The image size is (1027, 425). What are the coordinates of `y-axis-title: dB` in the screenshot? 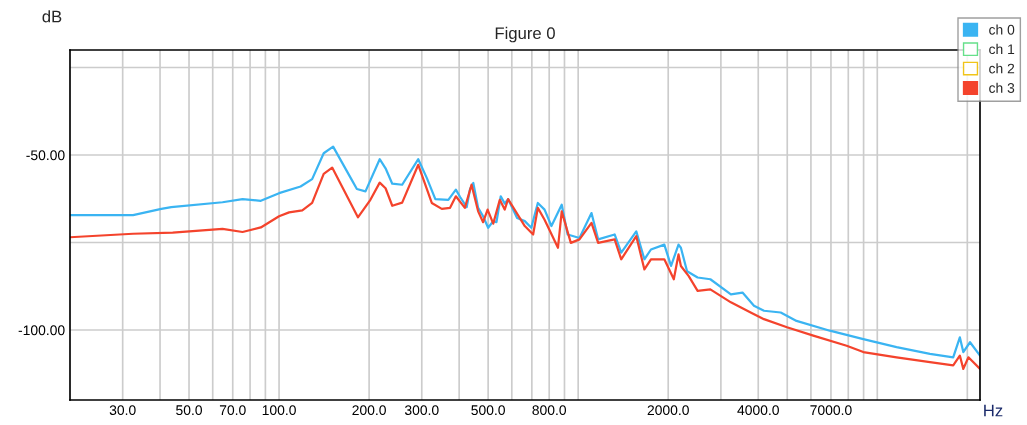 It's located at (52, 16).